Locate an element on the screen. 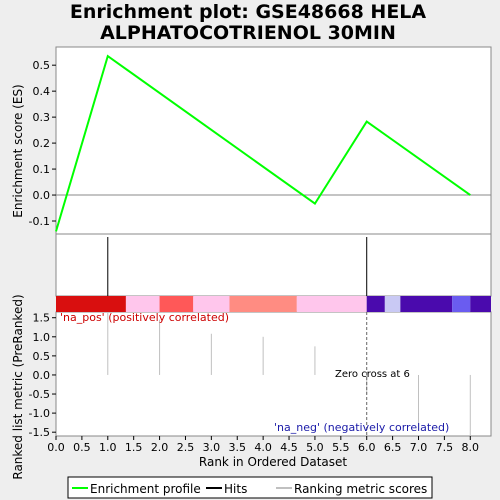  x-tick-label-3: 1.5 is located at coordinates (134, 447).